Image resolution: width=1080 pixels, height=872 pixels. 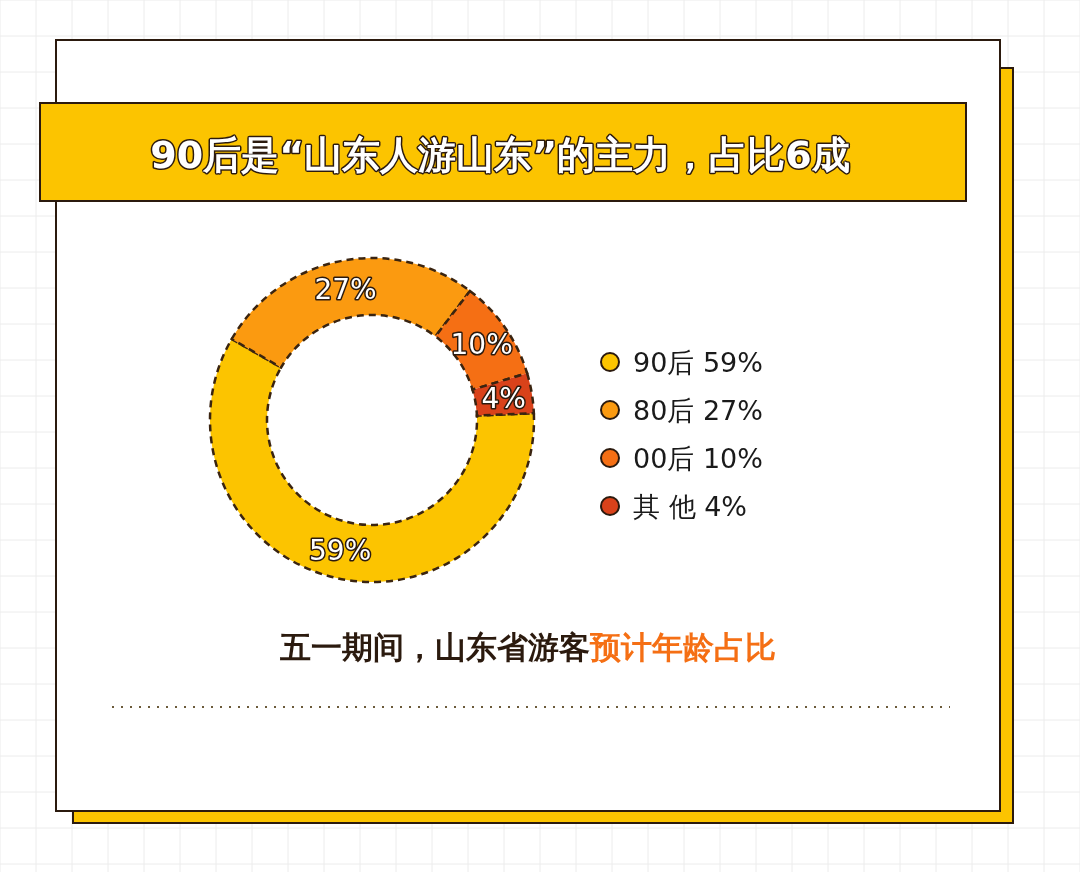 I want to click on legend-label: 其 他 4%, so click(x=690, y=506).